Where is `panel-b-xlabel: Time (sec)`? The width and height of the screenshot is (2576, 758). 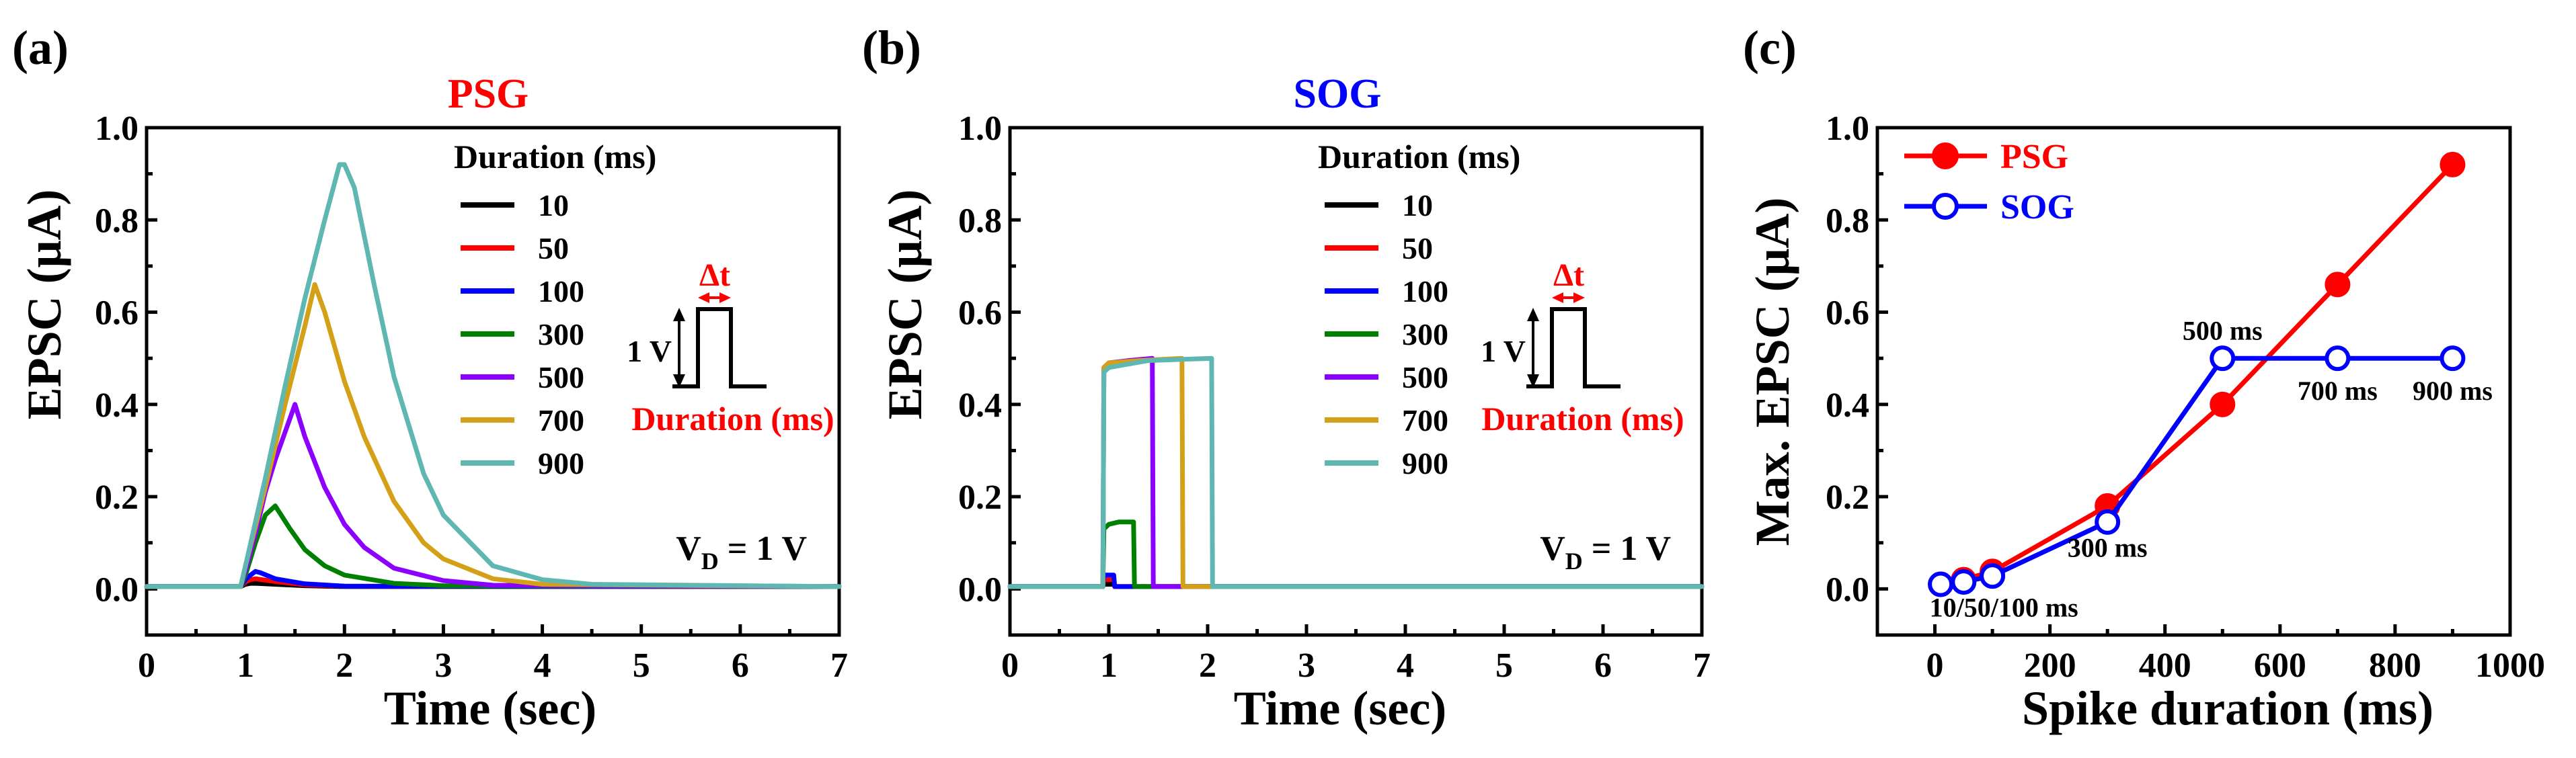
panel-b-xlabel: Time (sec) is located at coordinates (1341, 708).